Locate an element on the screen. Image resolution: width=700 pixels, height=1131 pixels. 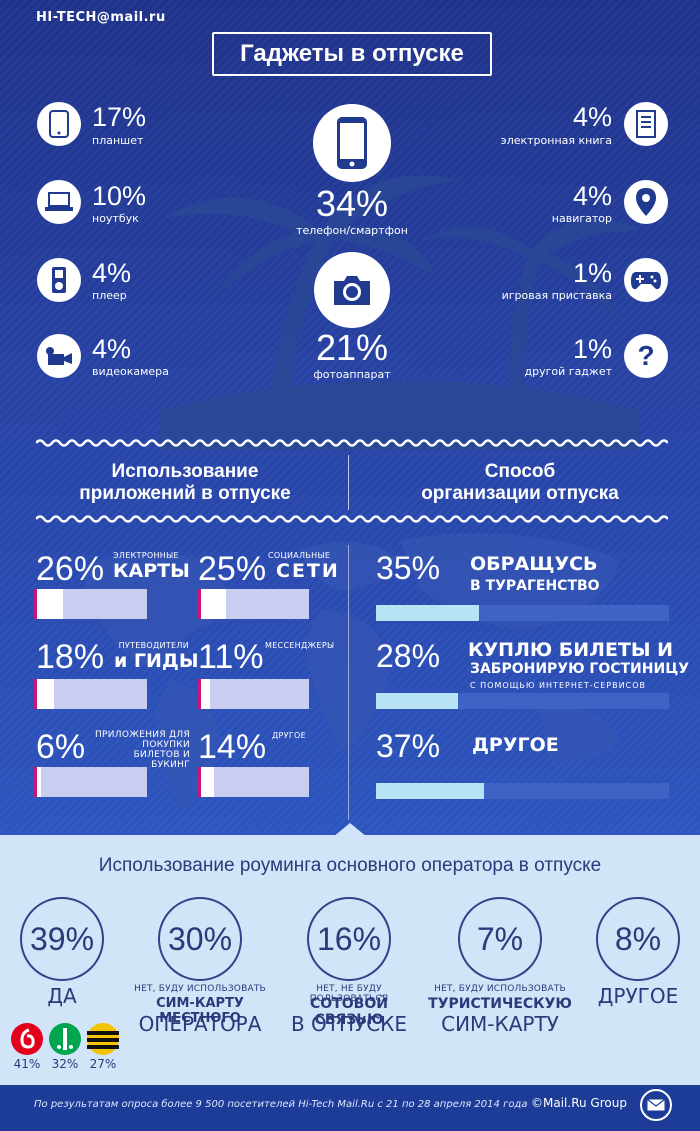
app-guides-bar-fill is located at coordinates (44, 694).